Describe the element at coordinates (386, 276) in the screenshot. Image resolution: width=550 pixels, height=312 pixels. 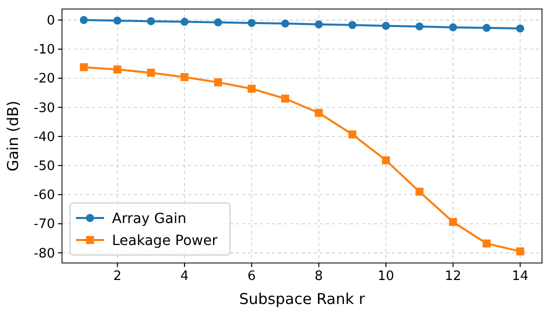
I see `x-tick-label: 10` at that location.